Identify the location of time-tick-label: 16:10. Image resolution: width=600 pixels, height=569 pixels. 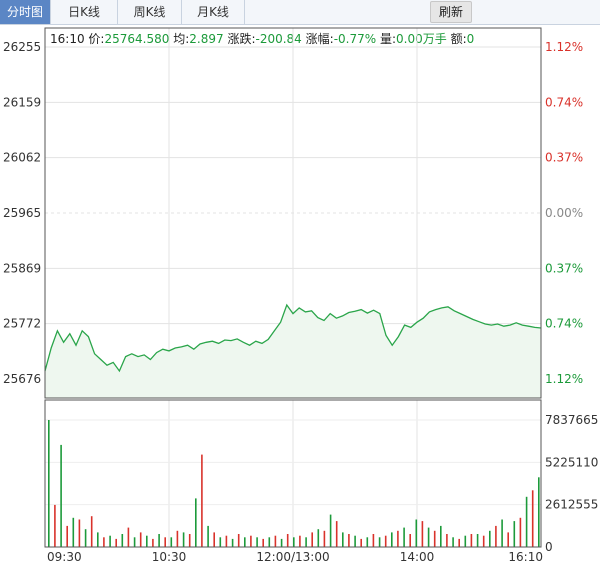
(525, 557).